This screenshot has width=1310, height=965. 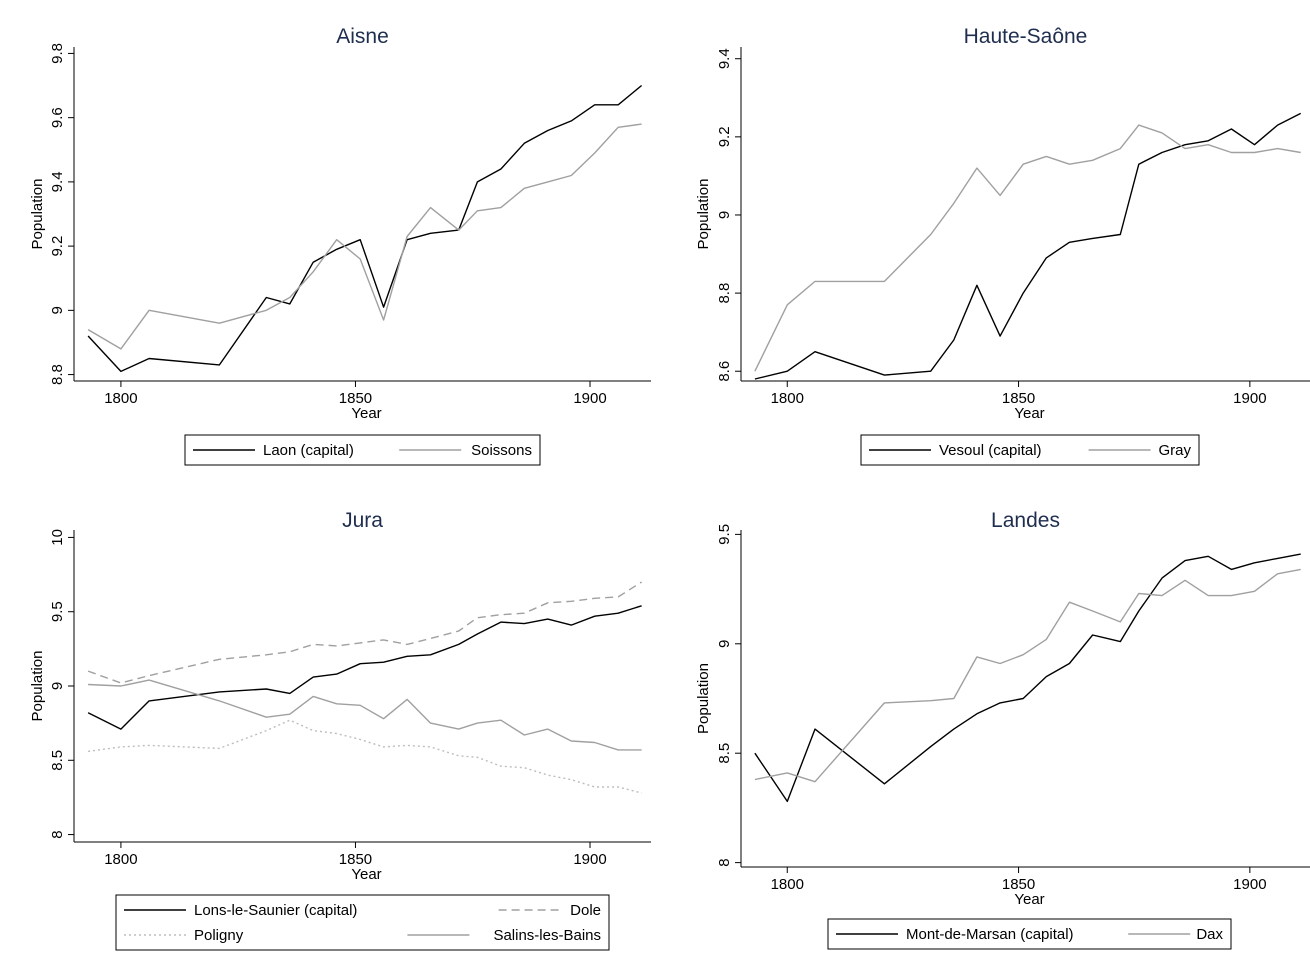 I want to click on legend-label: Dax, so click(x=1209, y=934).